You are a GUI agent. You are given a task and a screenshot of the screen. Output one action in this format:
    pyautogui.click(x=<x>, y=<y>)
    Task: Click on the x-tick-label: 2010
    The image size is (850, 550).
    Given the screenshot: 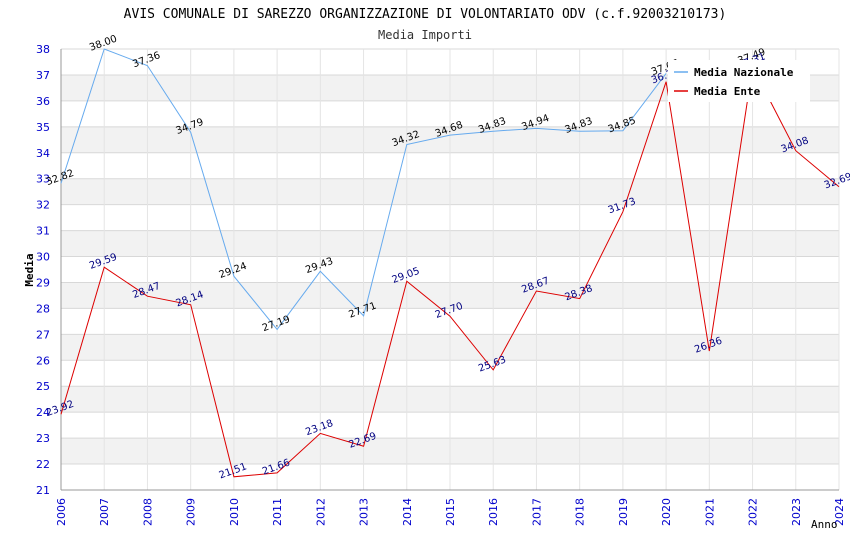 What is the action you would take?
    pyautogui.click(x=234, y=512)
    